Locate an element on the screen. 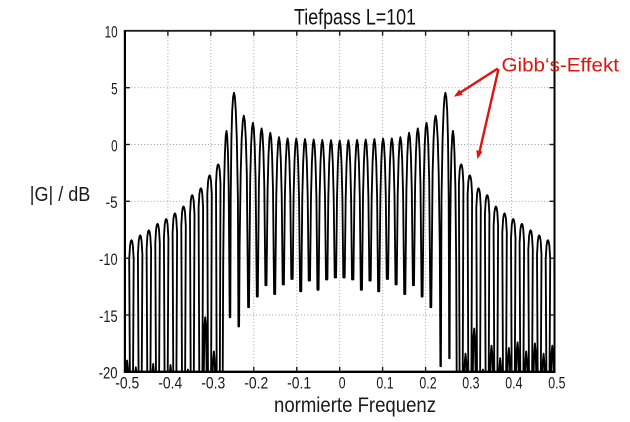 The image size is (630, 422). svg-text: 0.3 is located at coordinates (470, 383).